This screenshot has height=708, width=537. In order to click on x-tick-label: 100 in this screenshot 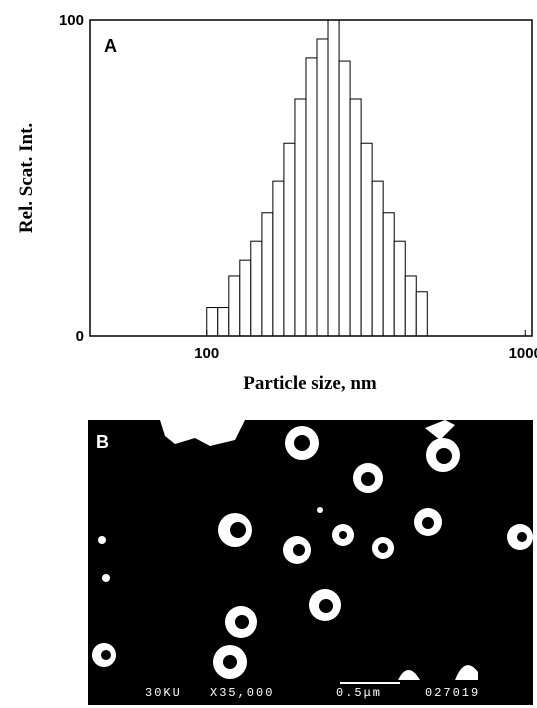, I will do `click(206, 353)`.